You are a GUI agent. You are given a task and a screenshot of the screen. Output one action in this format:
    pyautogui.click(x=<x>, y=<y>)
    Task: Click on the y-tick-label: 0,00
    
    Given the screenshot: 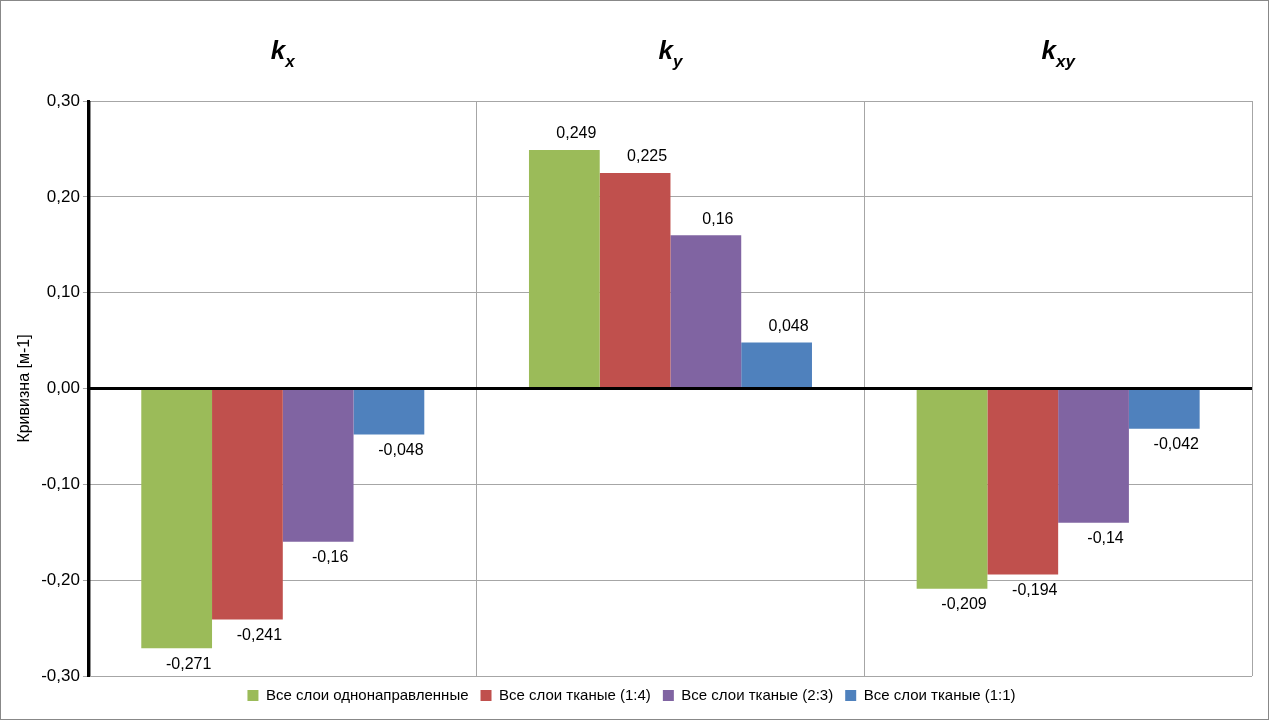 What is the action you would take?
    pyautogui.click(x=63, y=388)
    